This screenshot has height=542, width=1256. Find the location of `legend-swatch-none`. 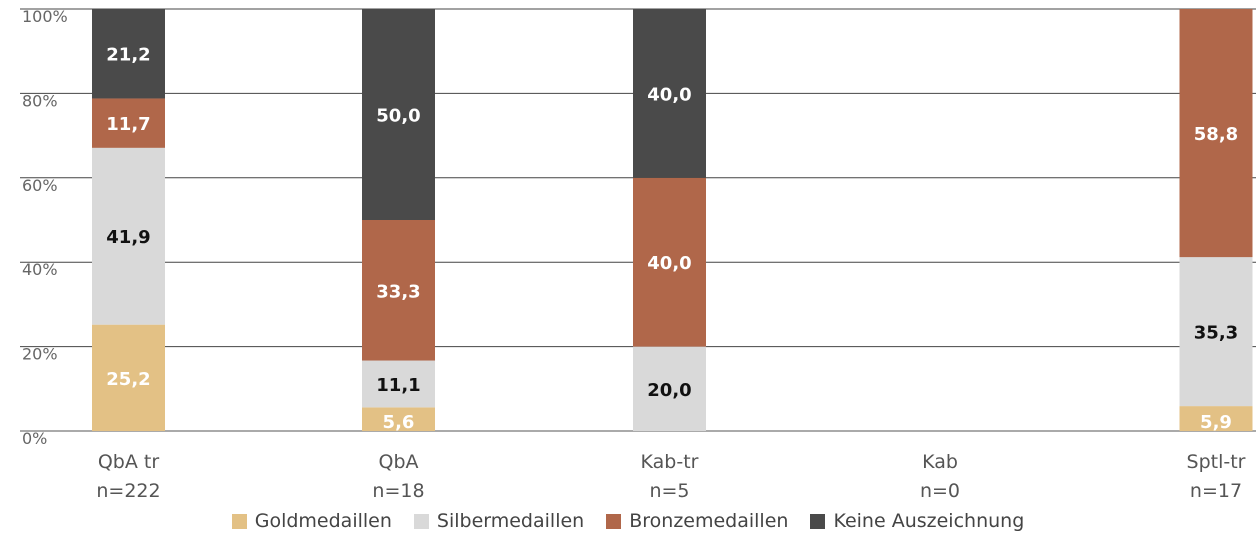

legend-swatch-none is located at coordinates (818, 521).